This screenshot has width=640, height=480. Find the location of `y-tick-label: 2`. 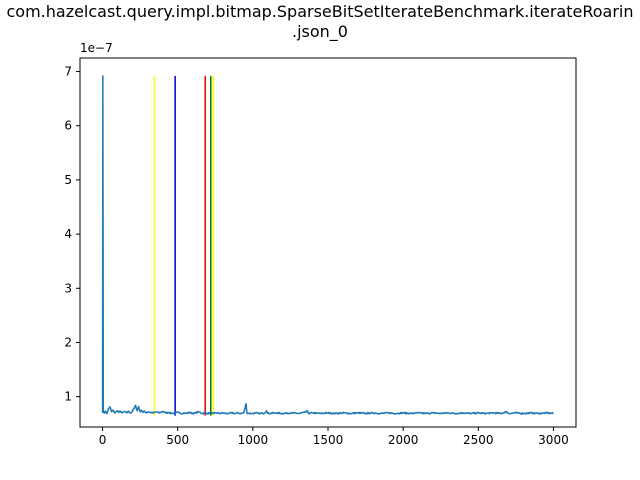

y-tick-label: 2 is located at coordinates (68, 342).